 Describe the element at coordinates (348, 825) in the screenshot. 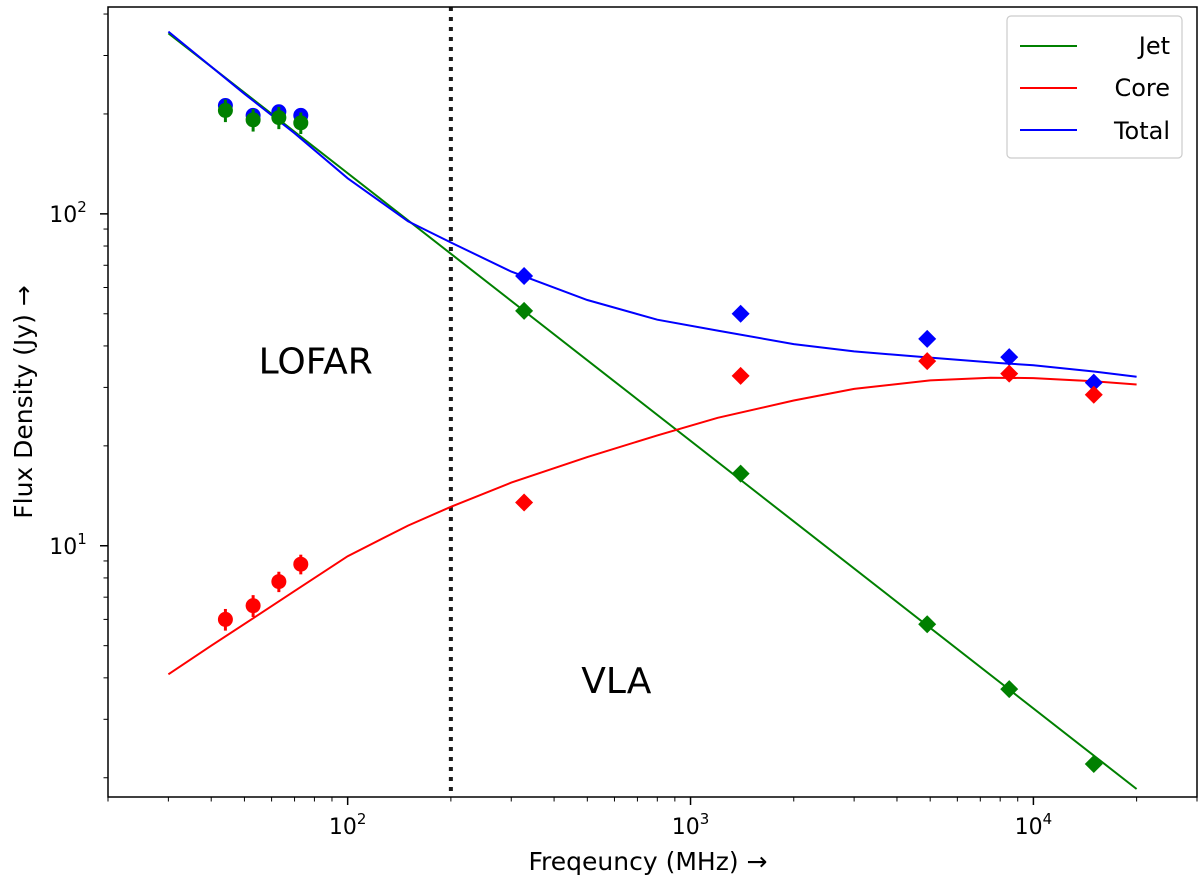

I see `x-tick-label: 10²` at that location.